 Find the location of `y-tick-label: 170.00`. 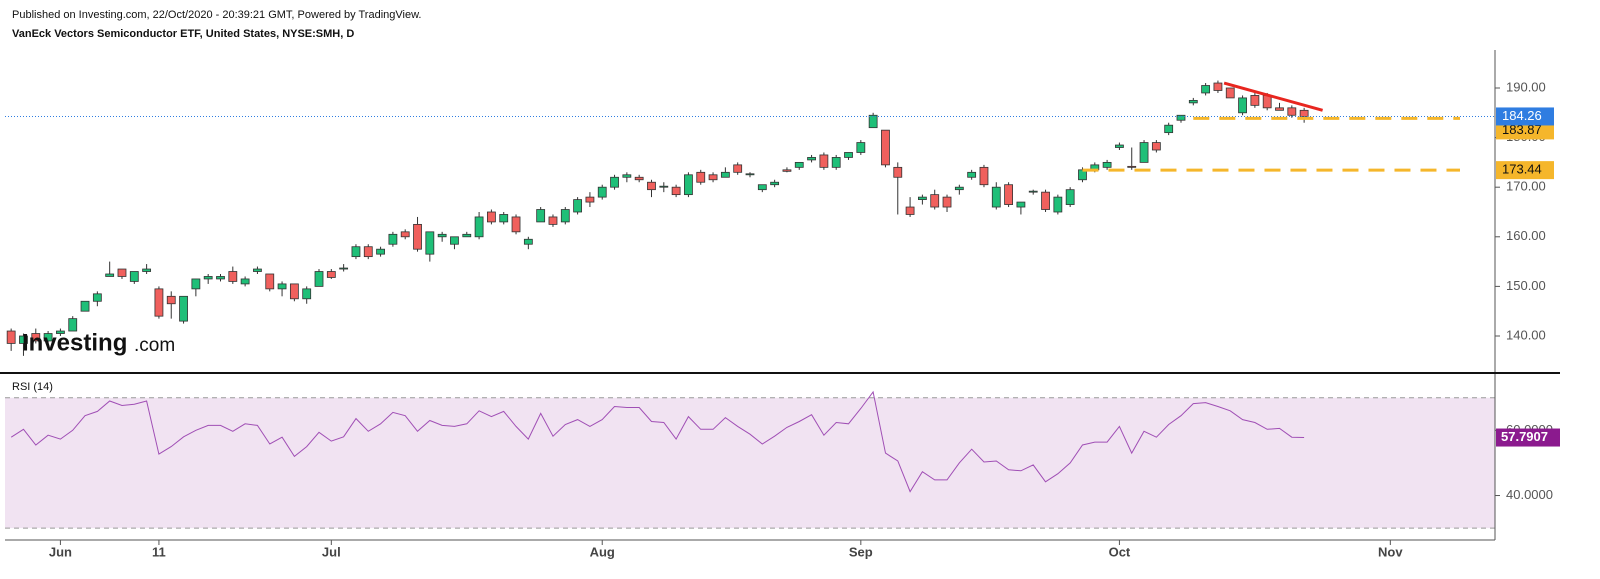

y-tick-label: 170.00 is located at coordinates (1526, 186).